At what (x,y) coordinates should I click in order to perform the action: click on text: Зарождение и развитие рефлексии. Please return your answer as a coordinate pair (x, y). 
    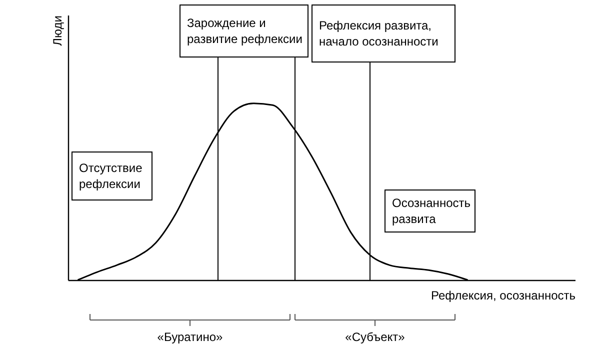
    Looking at the image, I should click on (244, 31).